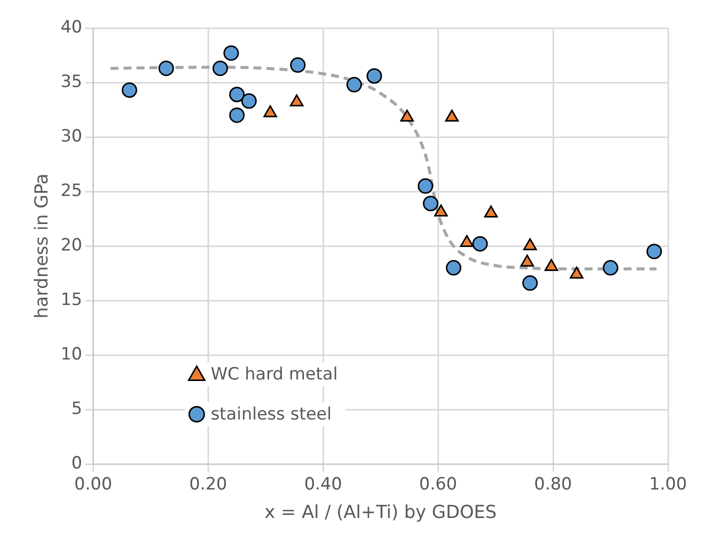 The width and height of the screenshot is (723, 543). Describe the element at coordinates (71, 354) in the screenshot. I see `y-tick-label: 10` at that location.